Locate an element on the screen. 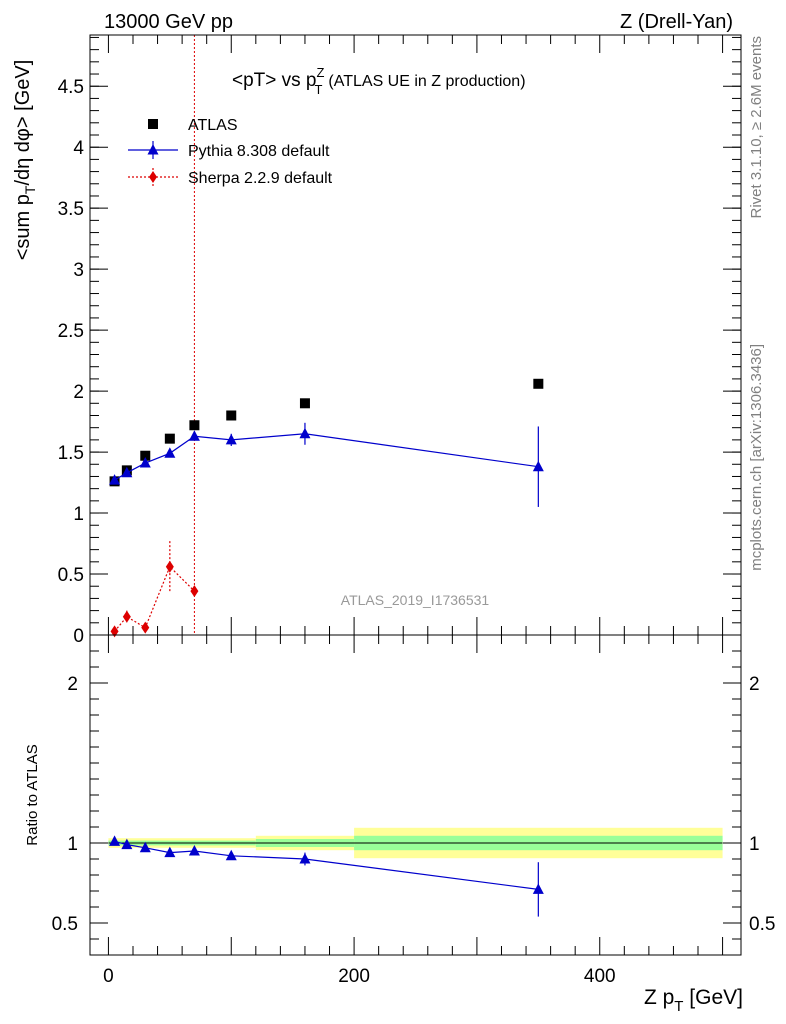 This screenshot has width=786, height=1024. ratio-tick-label: 1 is located at coordinates (72, 844).